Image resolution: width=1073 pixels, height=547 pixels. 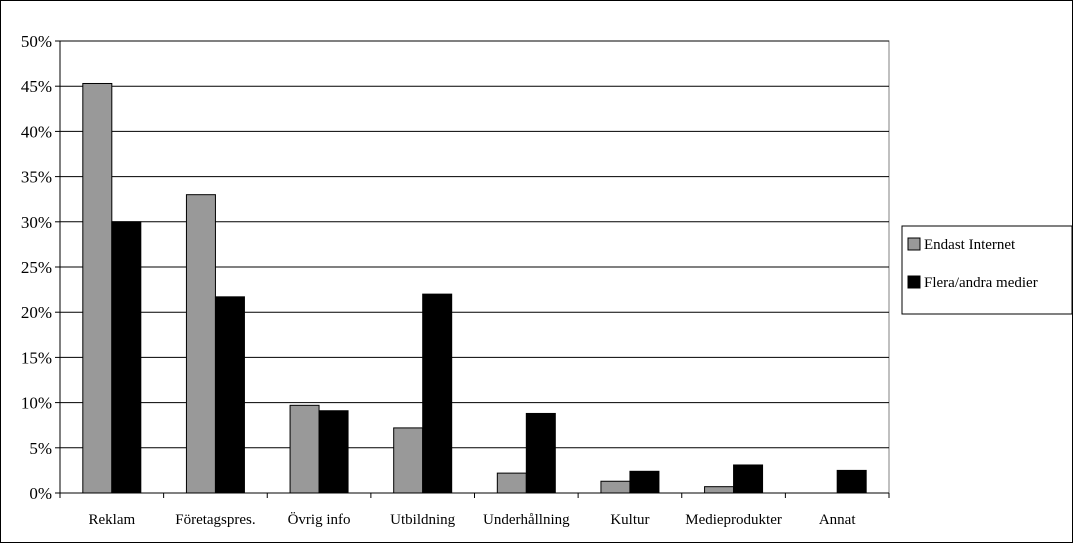 I want to click on y-tick-label: 40%, so click(x=36, y=131).